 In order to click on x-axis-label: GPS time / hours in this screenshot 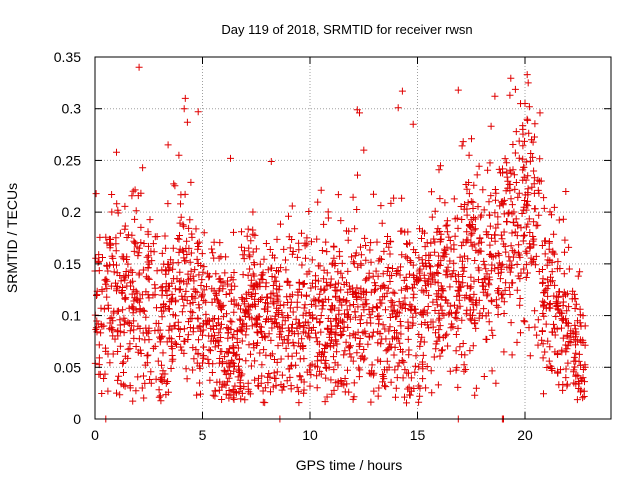, I will do `click(349, 465)`.